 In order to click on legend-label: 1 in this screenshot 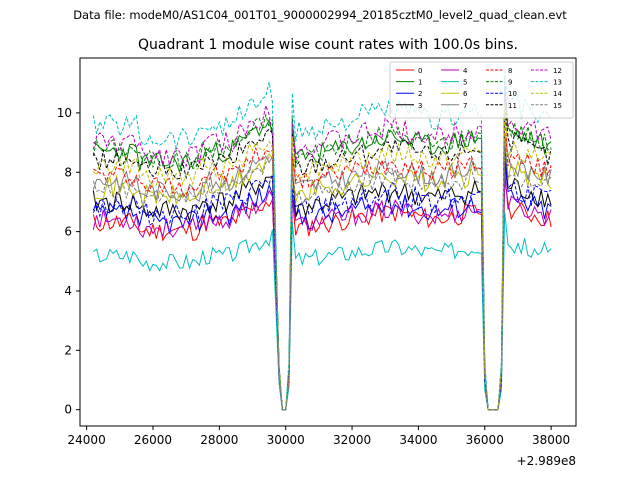, I will do `click(420, 83)`.